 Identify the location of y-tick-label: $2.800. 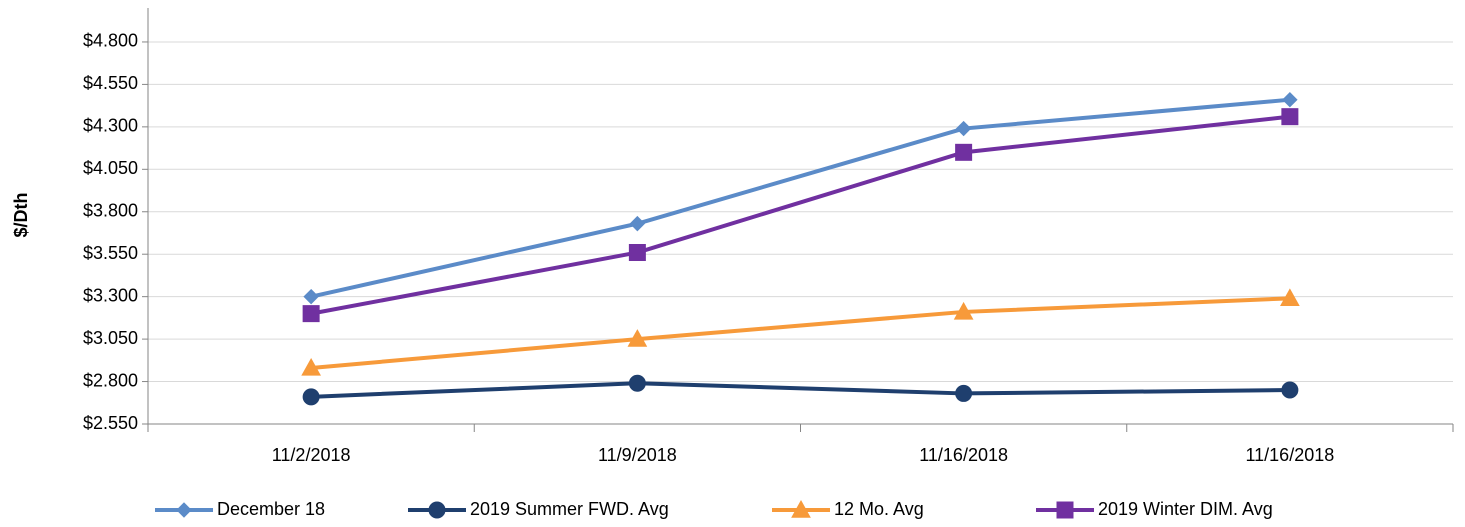
(110, 380).